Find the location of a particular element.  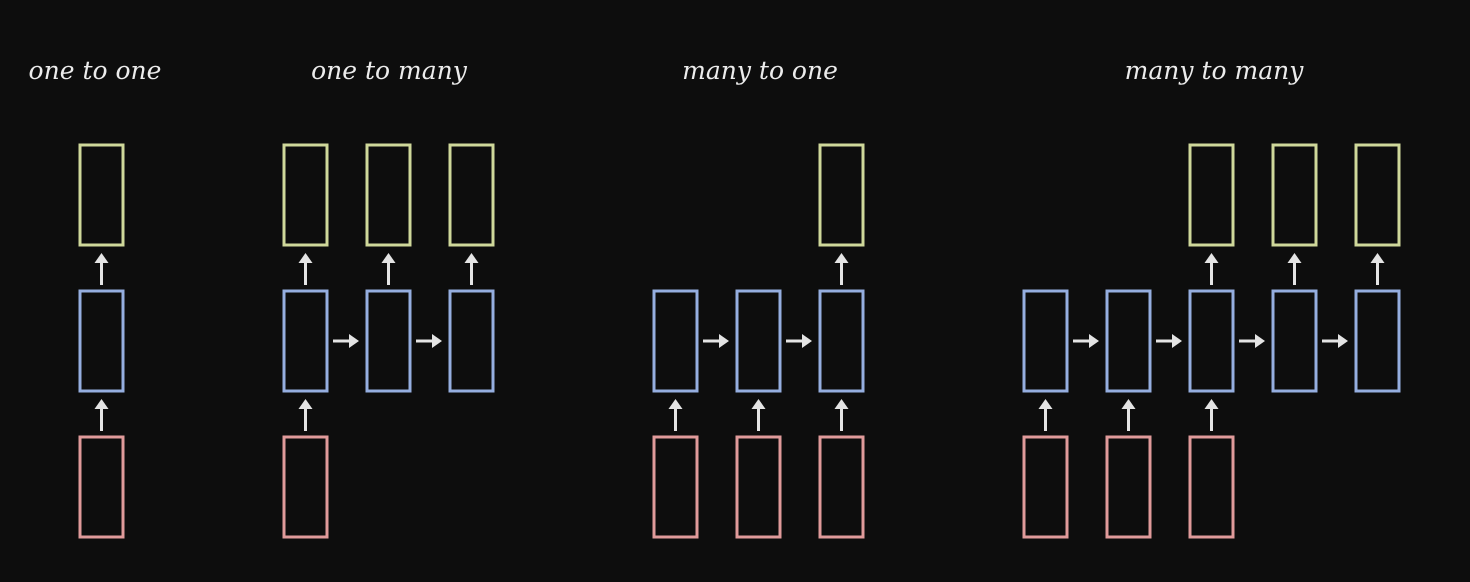

diagram-one-to-many: one to many is located at coordinates (388, 297).